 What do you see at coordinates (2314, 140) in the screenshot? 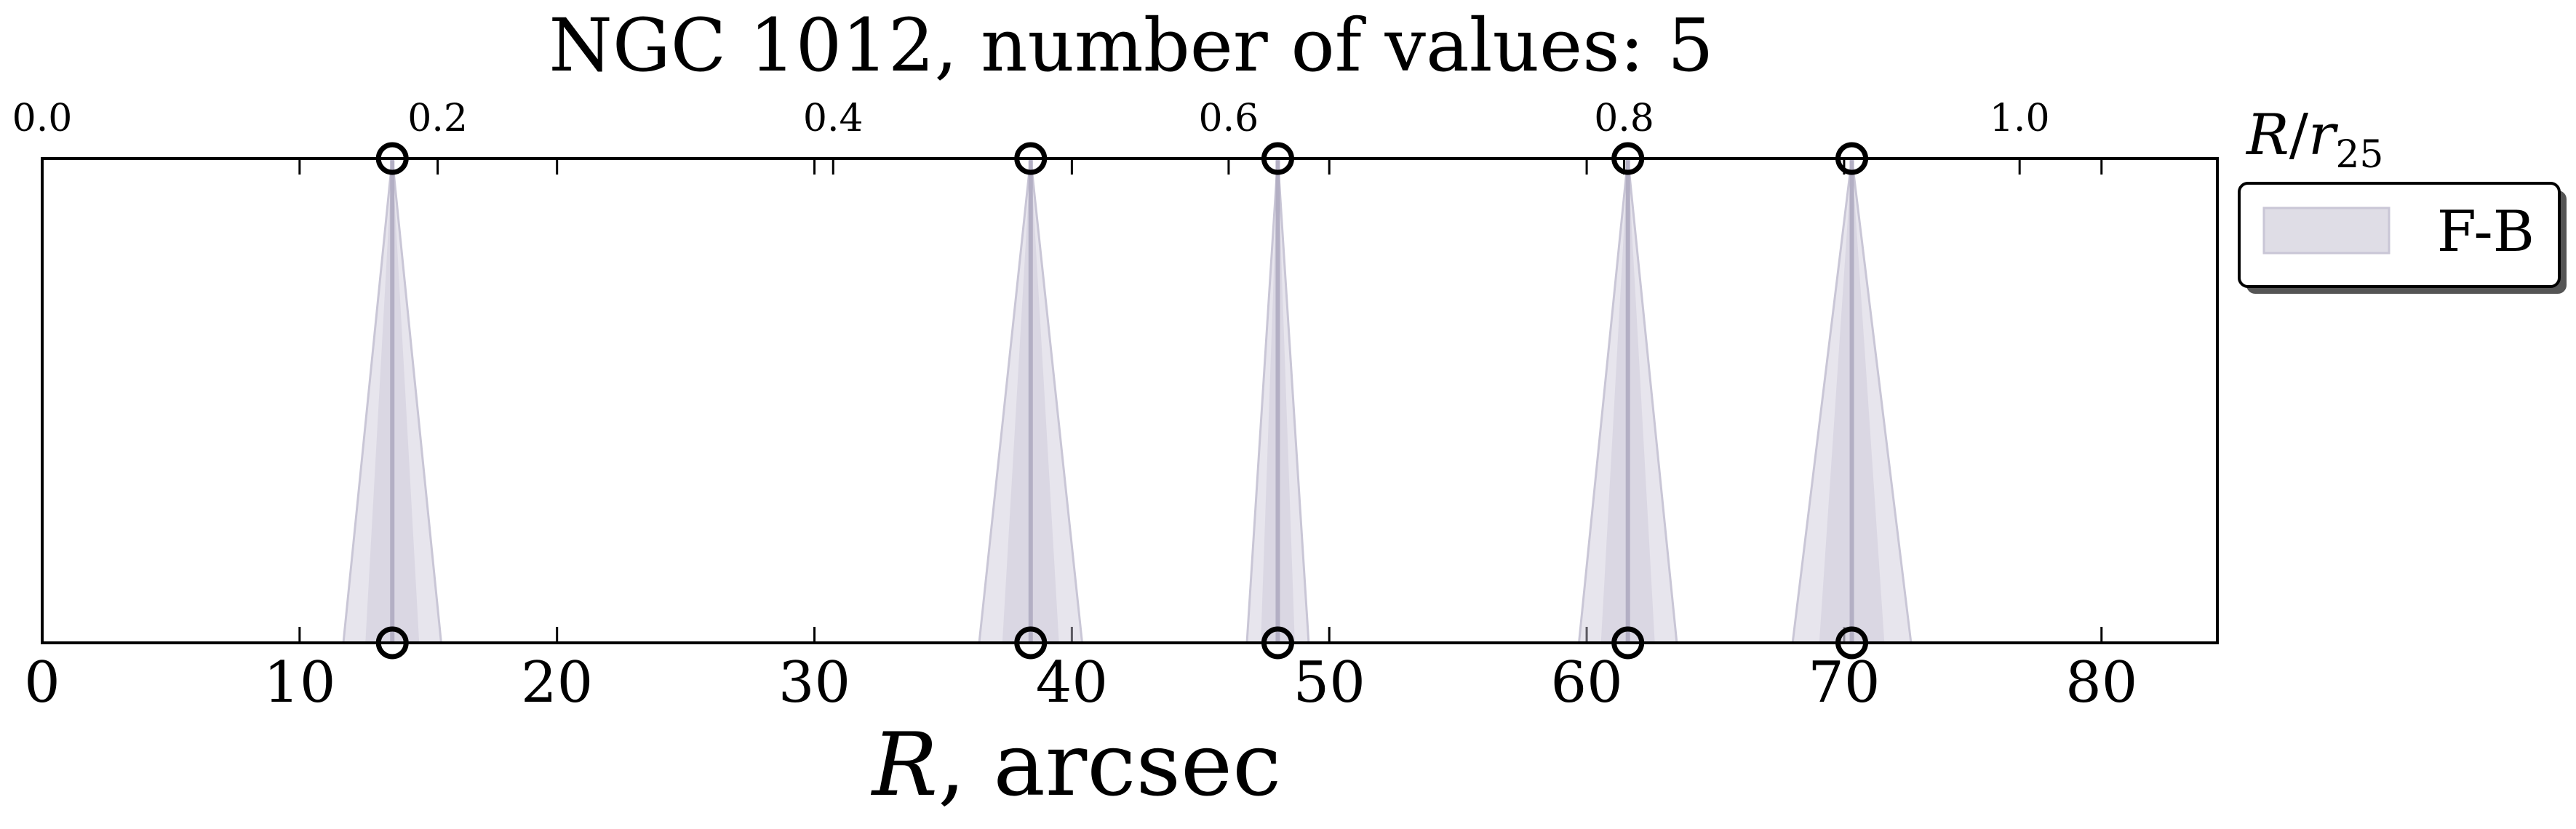
I see `top-axis-title: R/r25` at bounding box center [2314, 140].